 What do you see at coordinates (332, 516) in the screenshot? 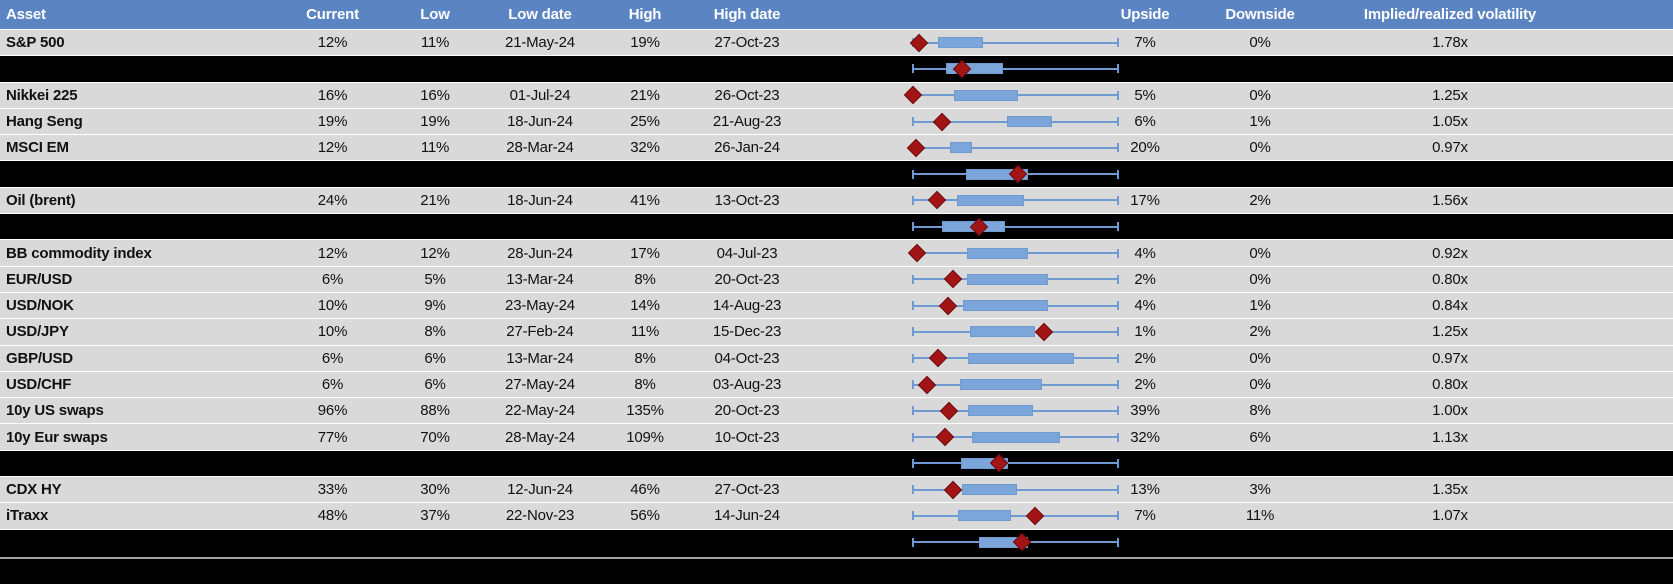
I see `current-value: 48%` at bounding box center [332, 516].